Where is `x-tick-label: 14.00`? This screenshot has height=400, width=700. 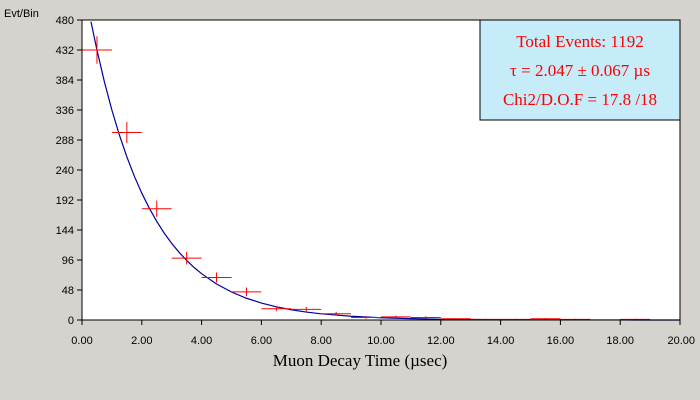
x-tick-label: 14.00 is located at coordinates (501, 341).